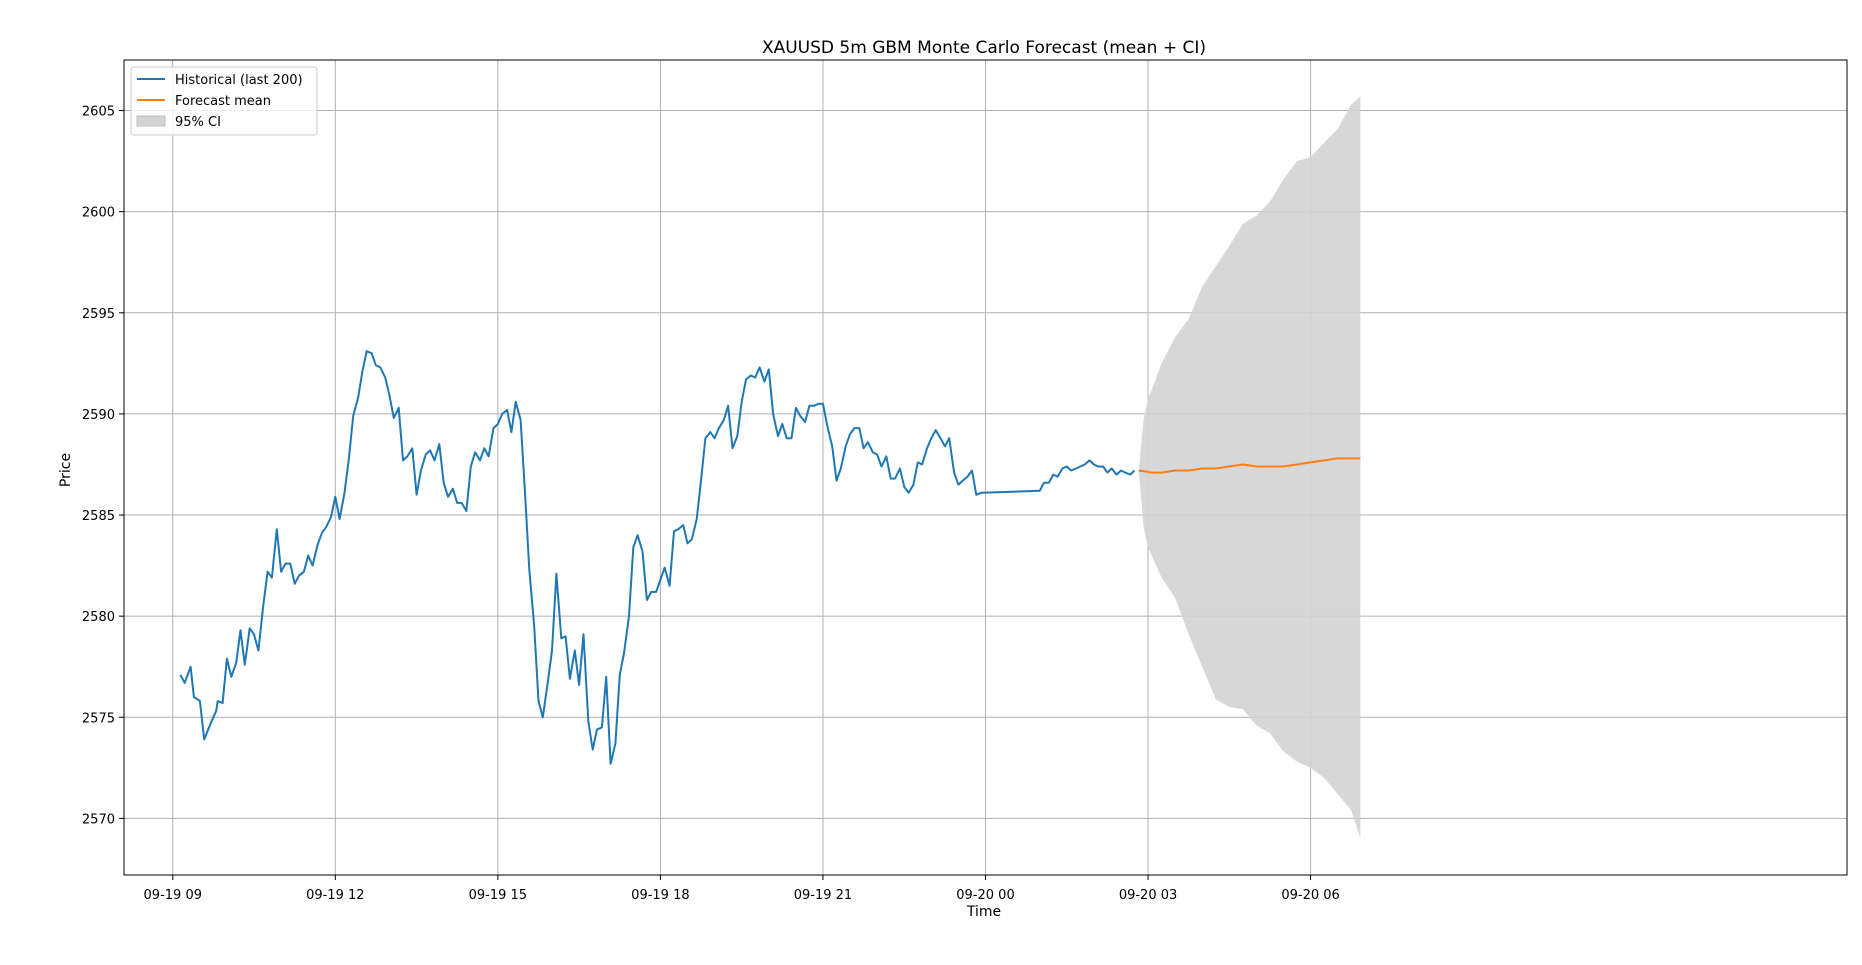  Describe the element at coordinates (98, 314) in the screenshot. I see `y-tick-label: 2595` at that location.